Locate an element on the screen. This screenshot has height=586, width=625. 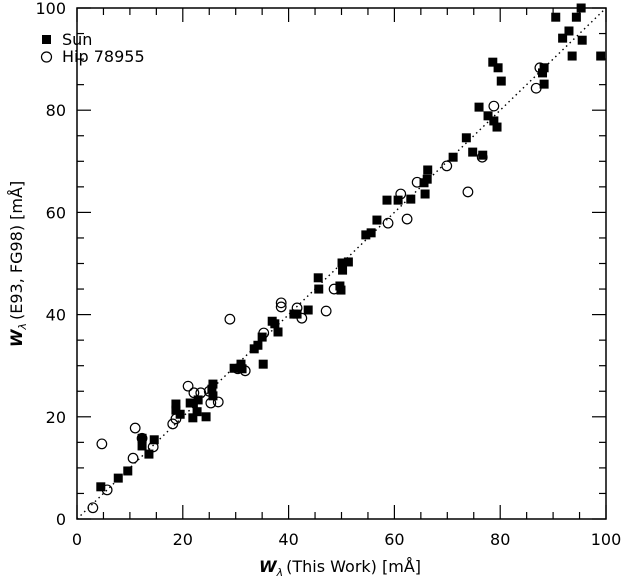
x-tick-label: 20 is located at coordinates (183, 539).